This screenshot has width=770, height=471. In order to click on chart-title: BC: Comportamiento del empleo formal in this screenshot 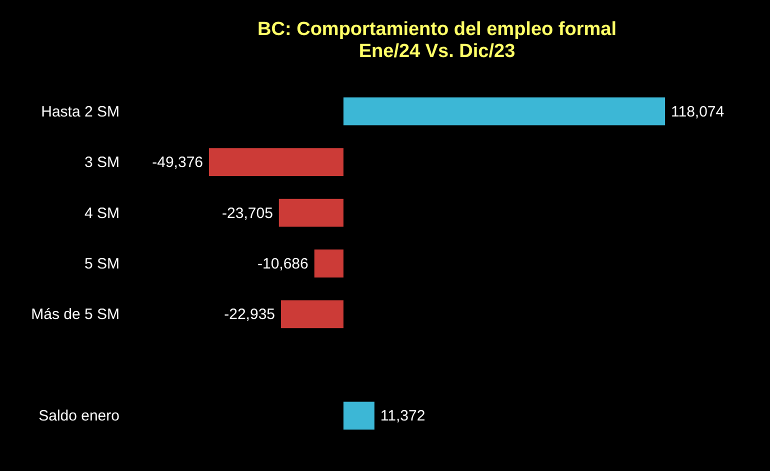, I will do `click(437, 29)`.